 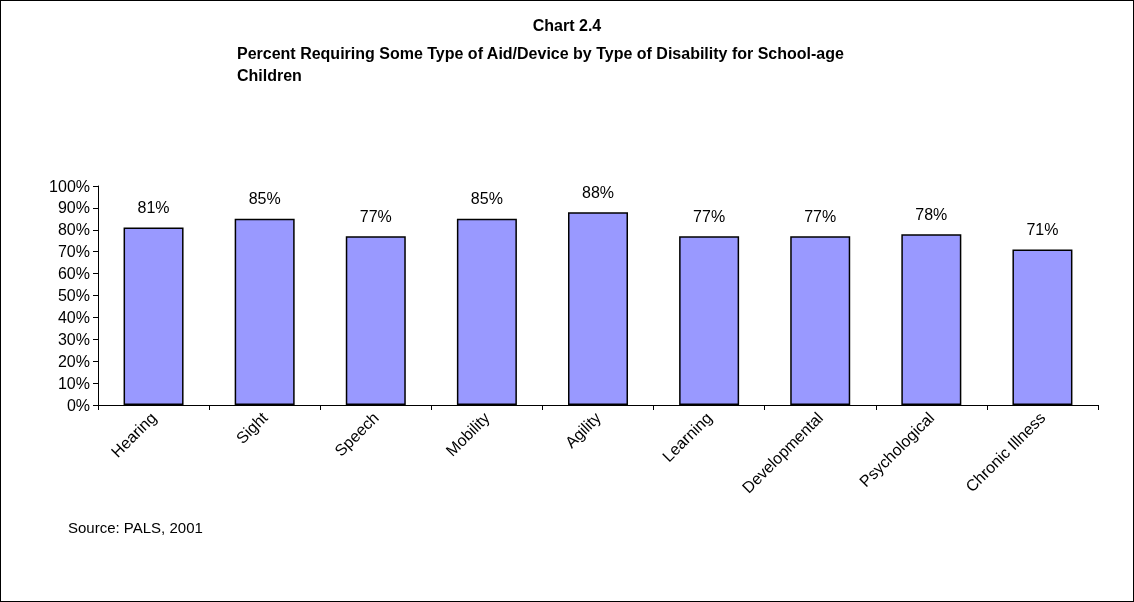 What do you see at coordinates (135, 527) in the screenshot?
I see `source-note: Source: PALS, 2001` at bounding box center [135, 527].